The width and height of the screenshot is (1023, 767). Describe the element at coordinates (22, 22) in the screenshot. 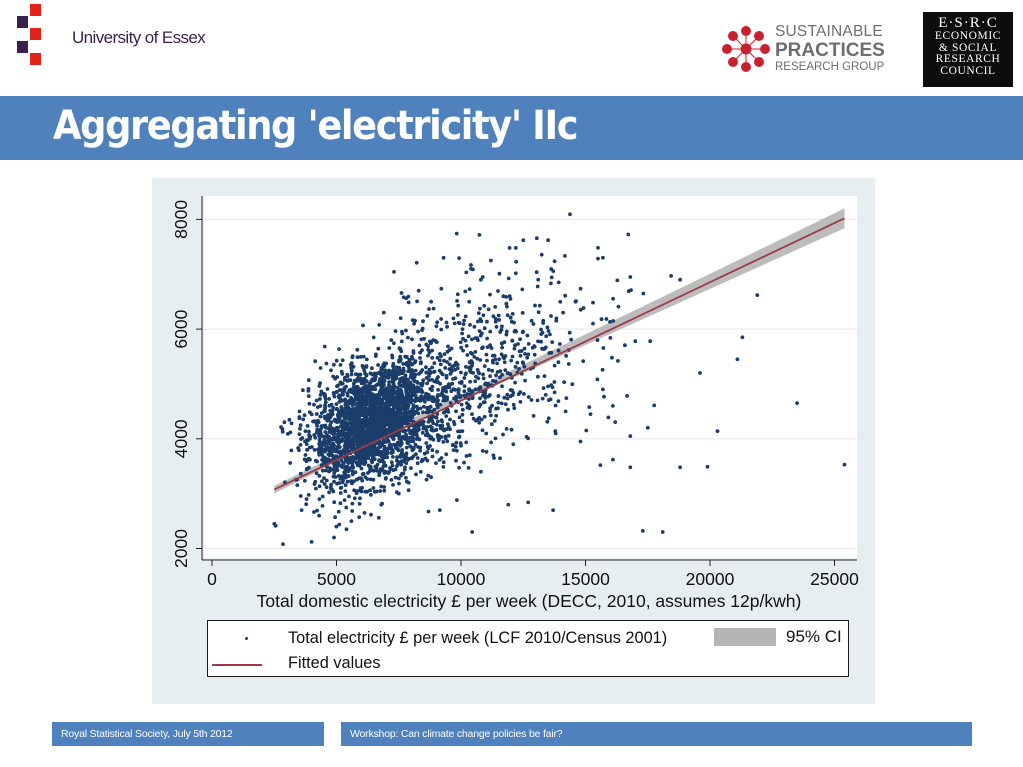

I see `logo-square` at that location.